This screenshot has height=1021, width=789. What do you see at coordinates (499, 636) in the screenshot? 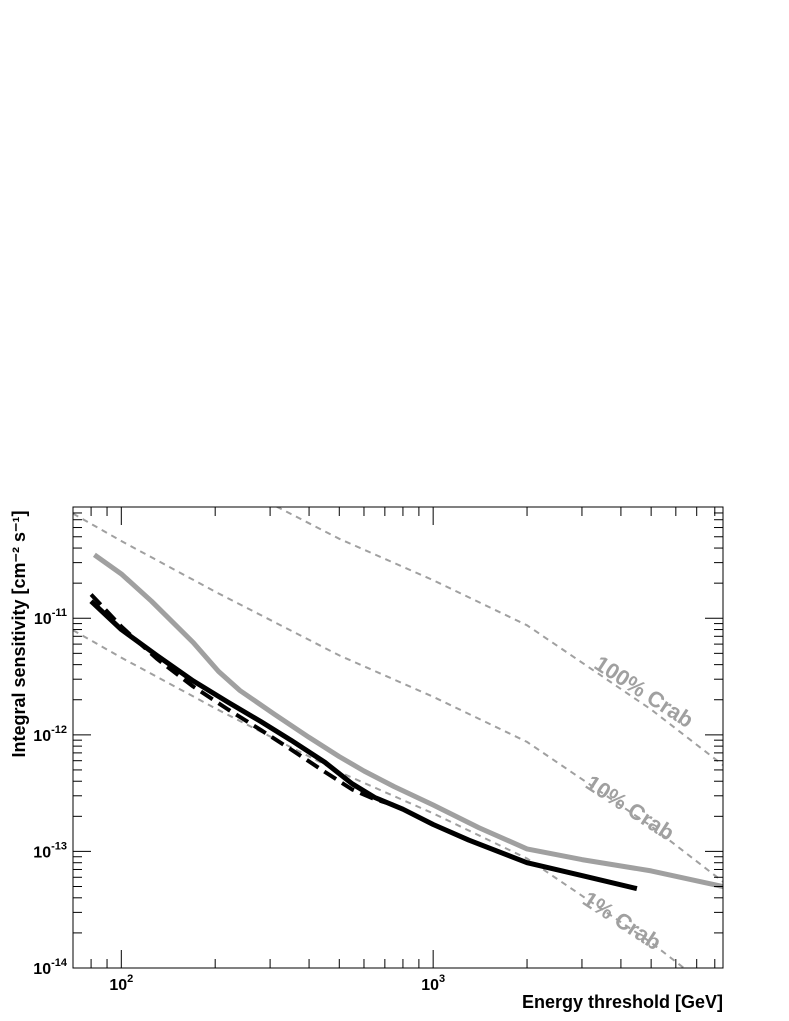
I see `reference-line-100pct-crab` at bounding box center [499, 636].